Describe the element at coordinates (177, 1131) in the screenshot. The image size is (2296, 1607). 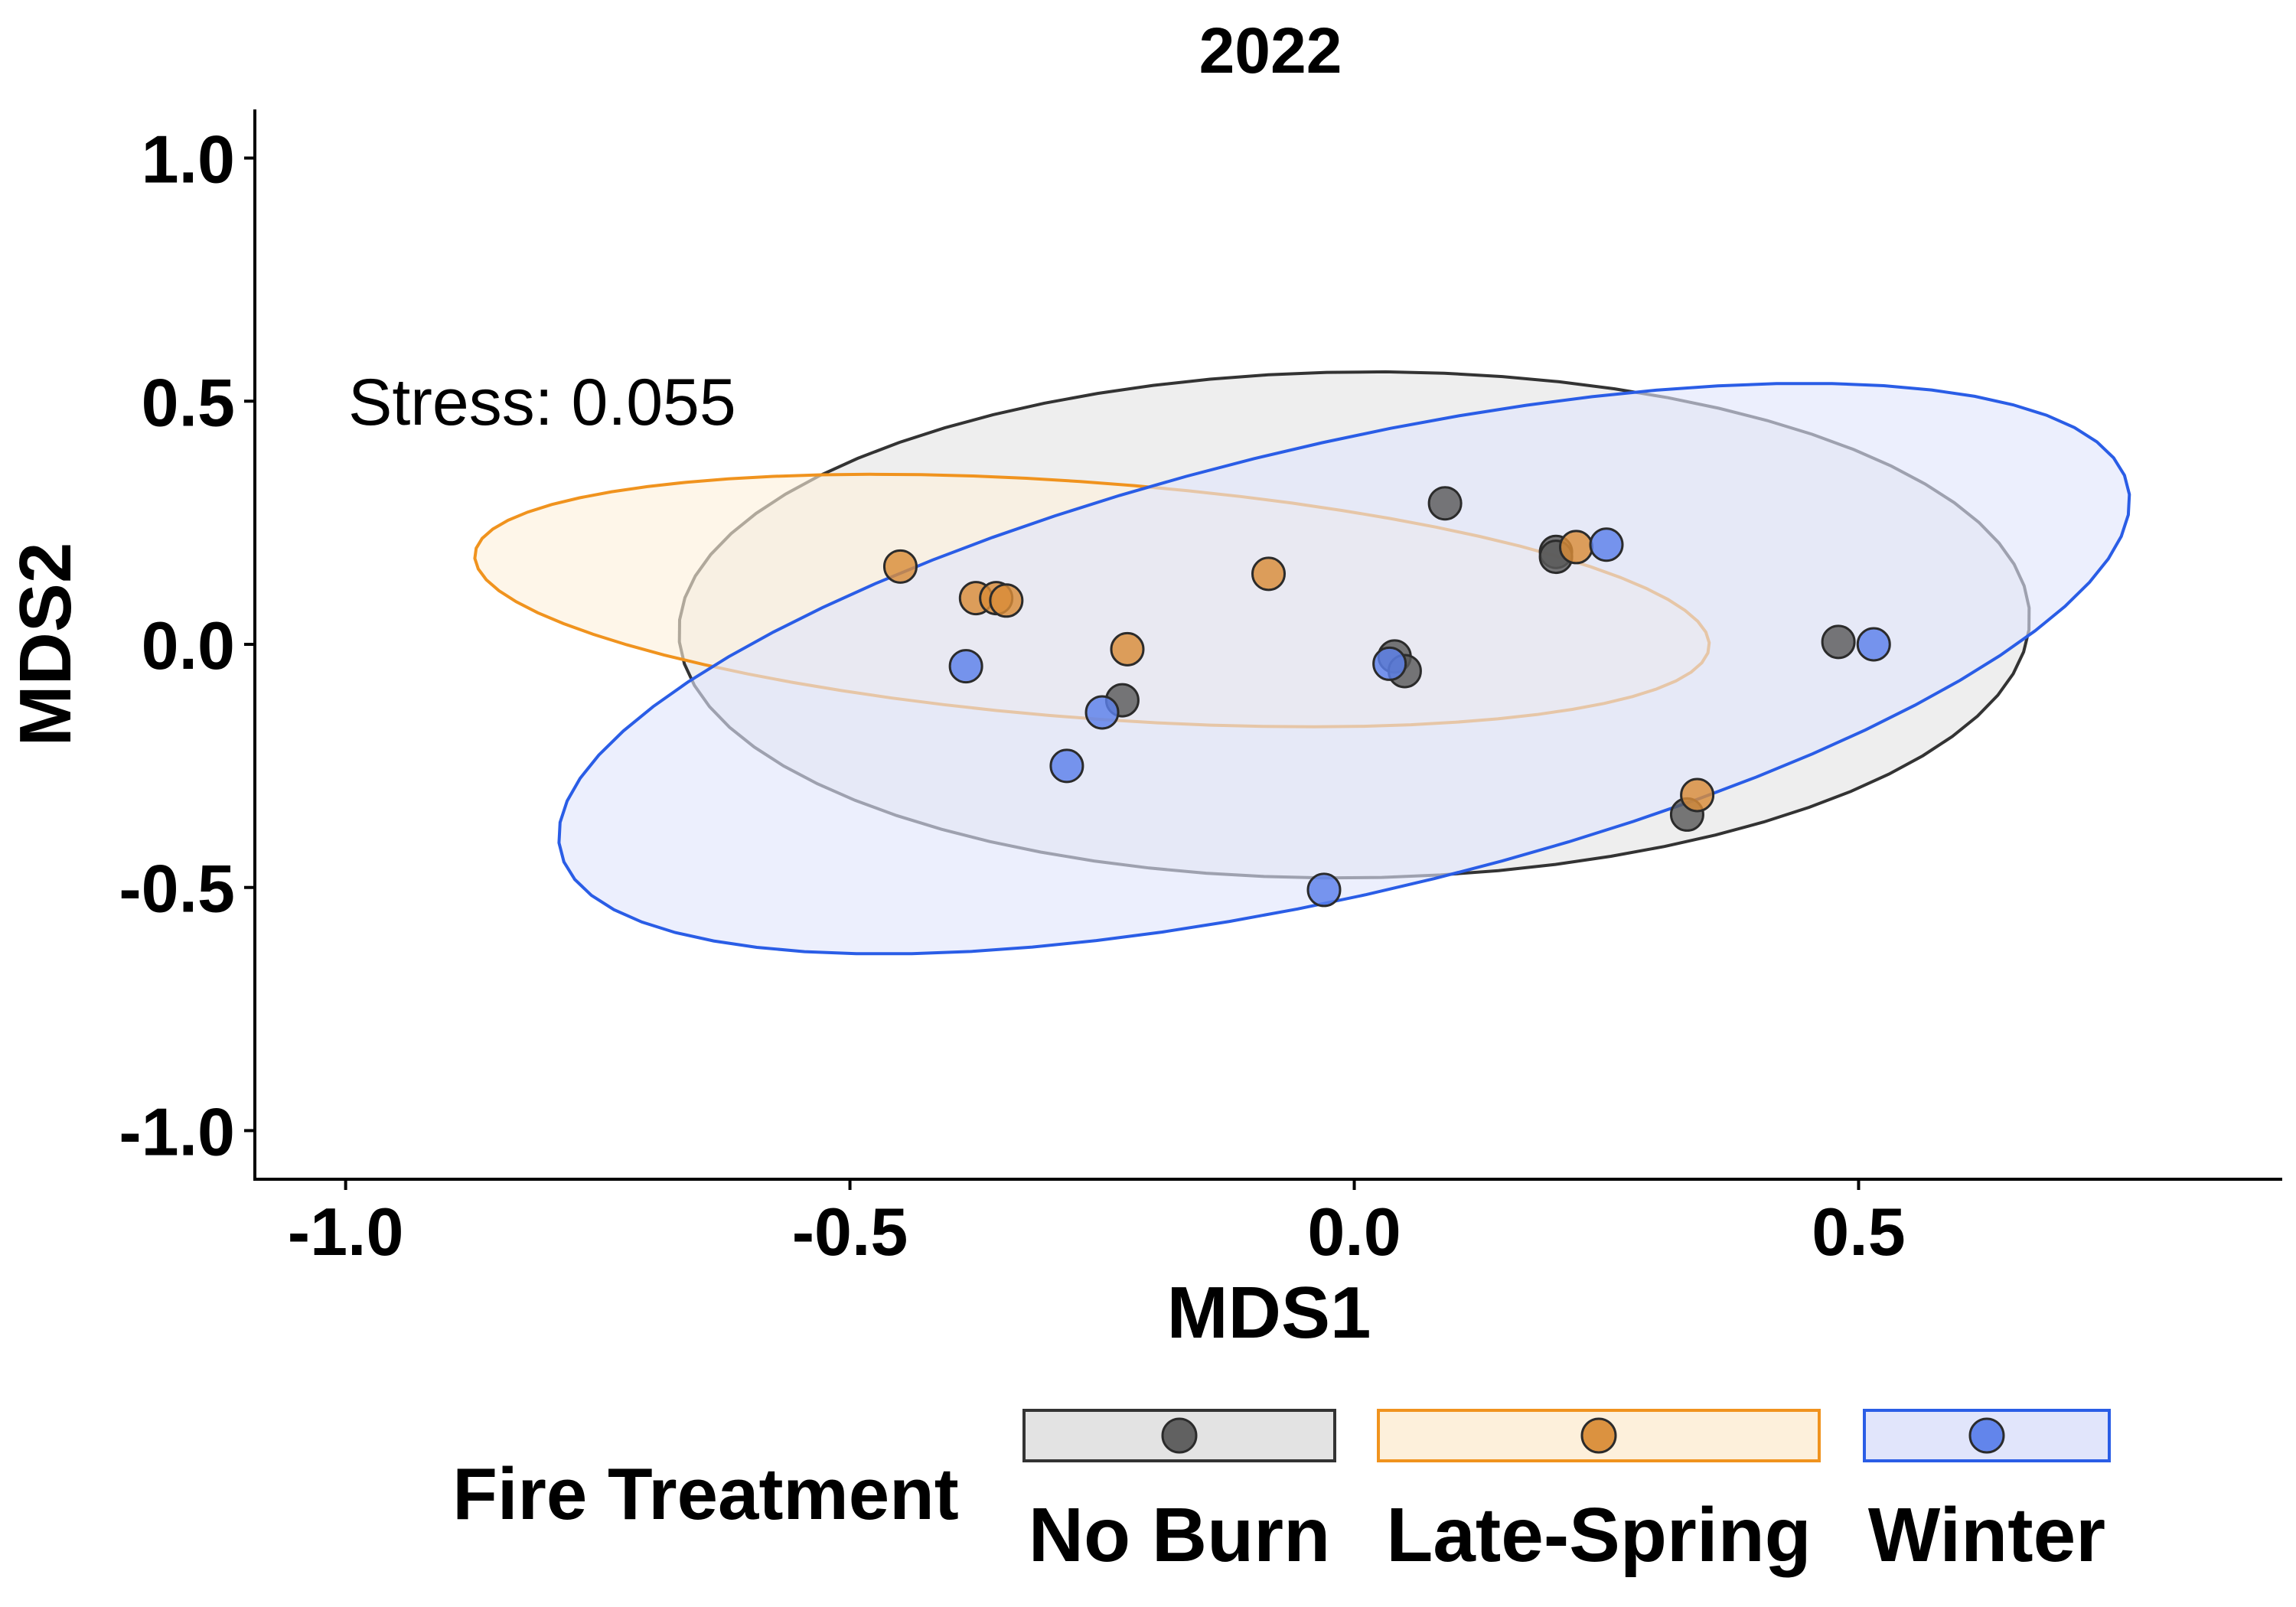
I see `y-tick-label: -1.0` at that location.